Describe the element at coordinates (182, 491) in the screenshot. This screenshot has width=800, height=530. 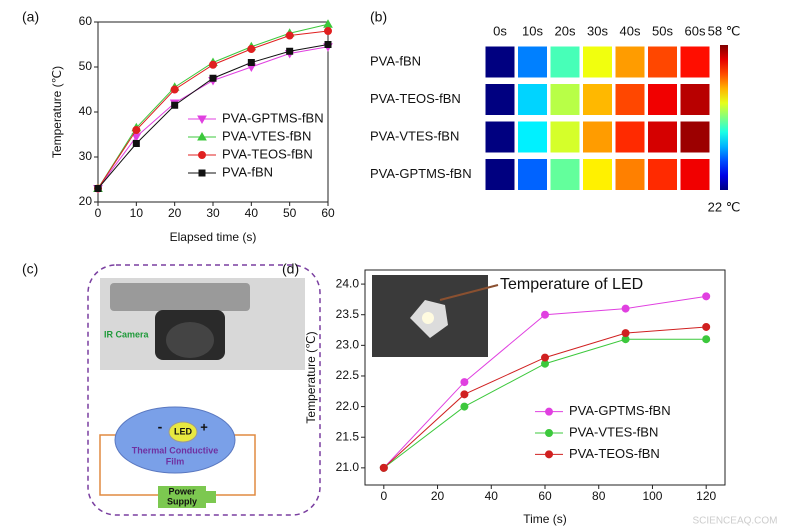
I see `supply-label: Power` at that location.